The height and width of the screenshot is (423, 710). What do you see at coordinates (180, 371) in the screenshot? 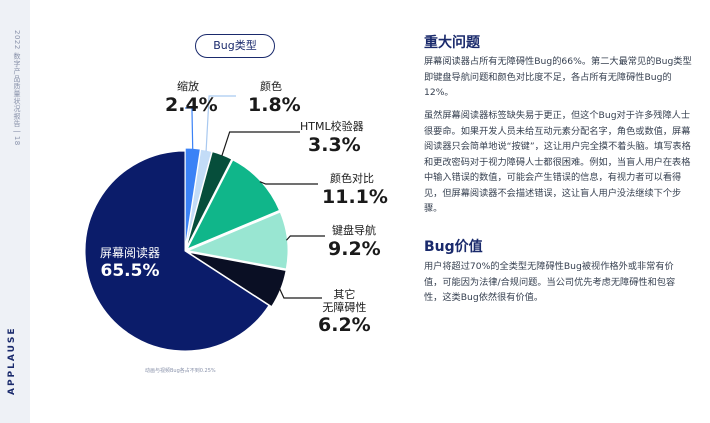
I see `chart-footnote: 动画与视频Bug各占不到0.25%` at bounding box center [180, 371].